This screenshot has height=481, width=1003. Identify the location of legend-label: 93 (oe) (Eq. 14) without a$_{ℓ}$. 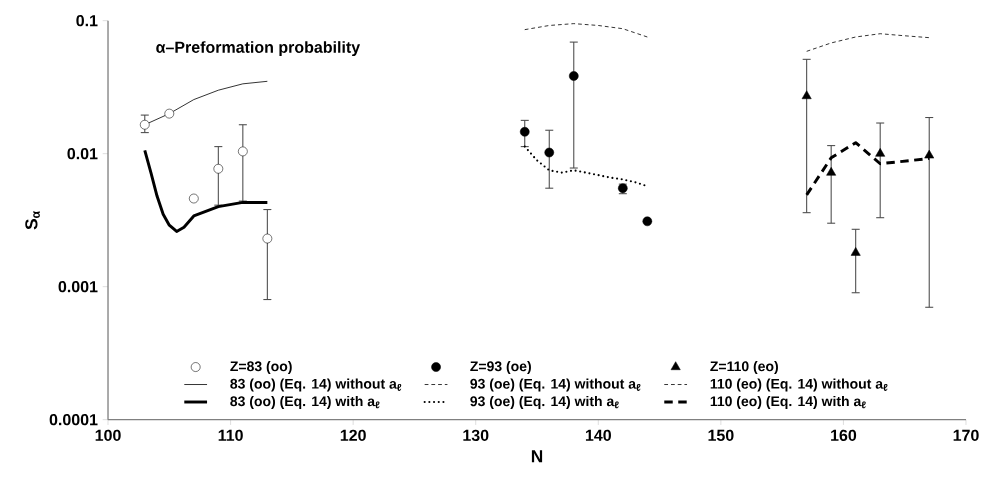
(555, 385).